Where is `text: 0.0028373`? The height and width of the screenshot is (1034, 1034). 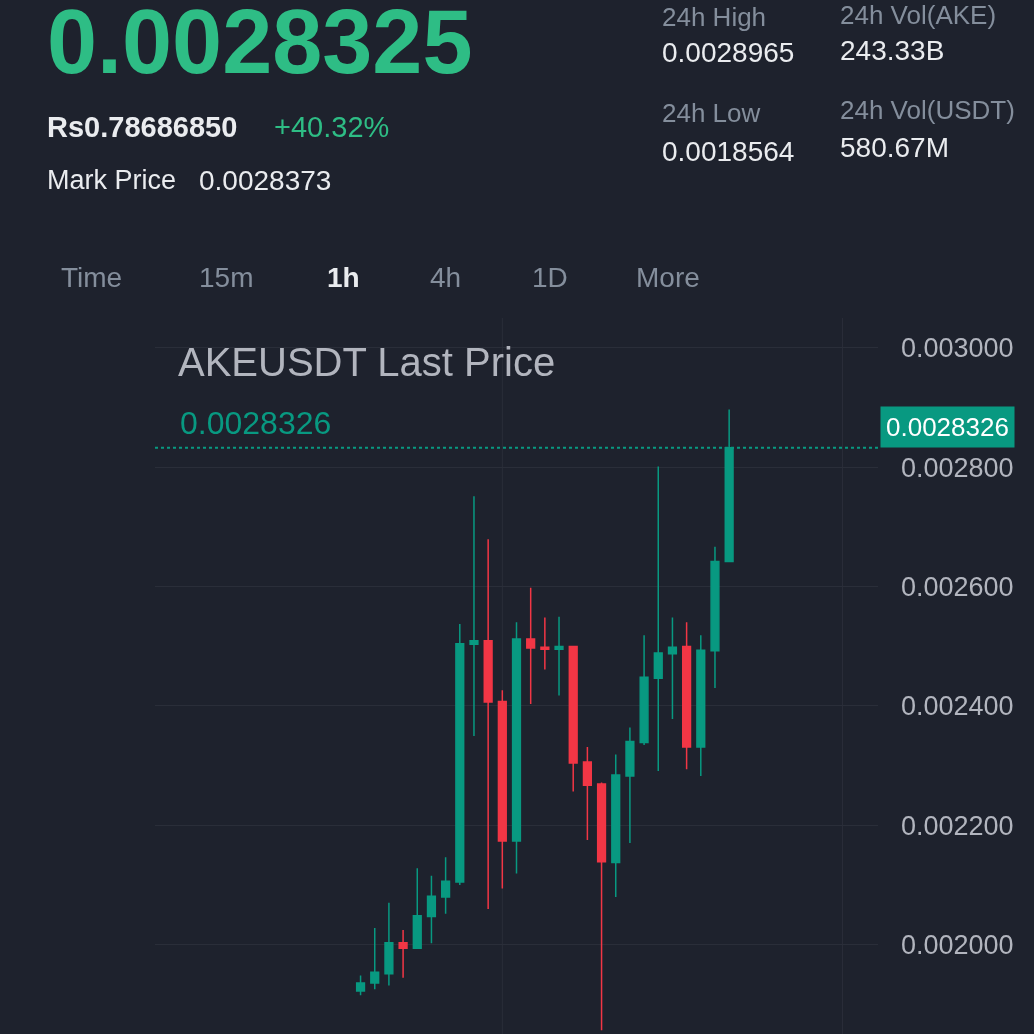 text: 0.0028373 is located at coordinates (265, 180).